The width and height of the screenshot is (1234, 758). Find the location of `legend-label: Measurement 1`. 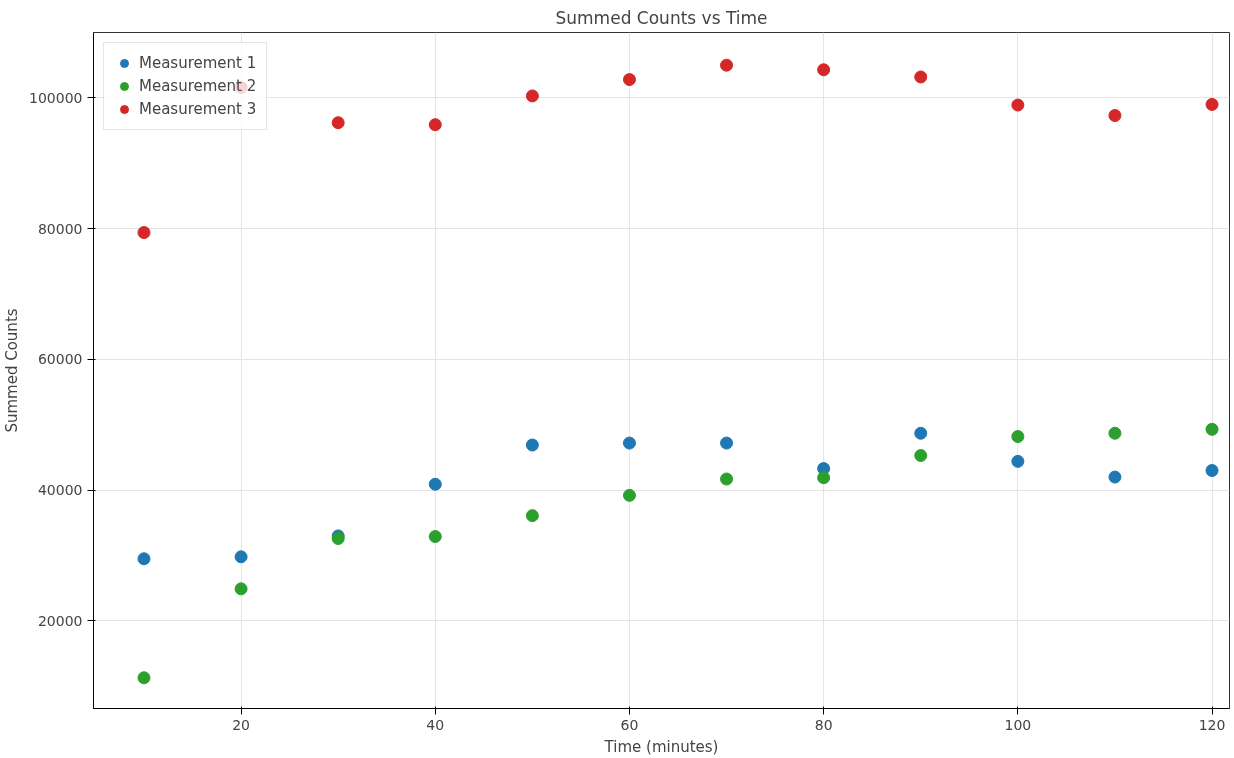

legend-label: Measurement 1 is located at coordinates (198, 63).